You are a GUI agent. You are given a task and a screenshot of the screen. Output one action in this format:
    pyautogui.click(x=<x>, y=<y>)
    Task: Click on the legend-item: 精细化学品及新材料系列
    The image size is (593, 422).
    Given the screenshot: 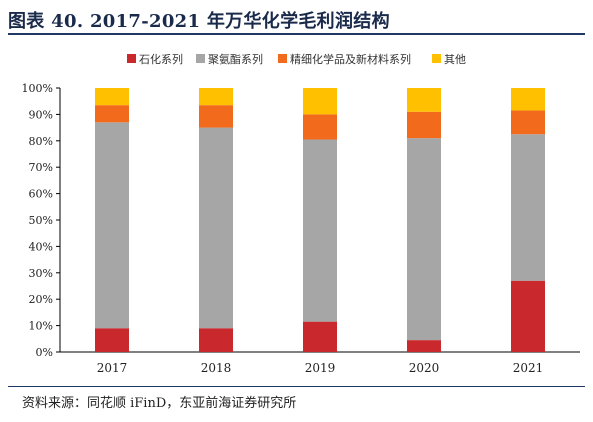 What is the action you would take?
    pyautogui.click(x=344, y=59)
    